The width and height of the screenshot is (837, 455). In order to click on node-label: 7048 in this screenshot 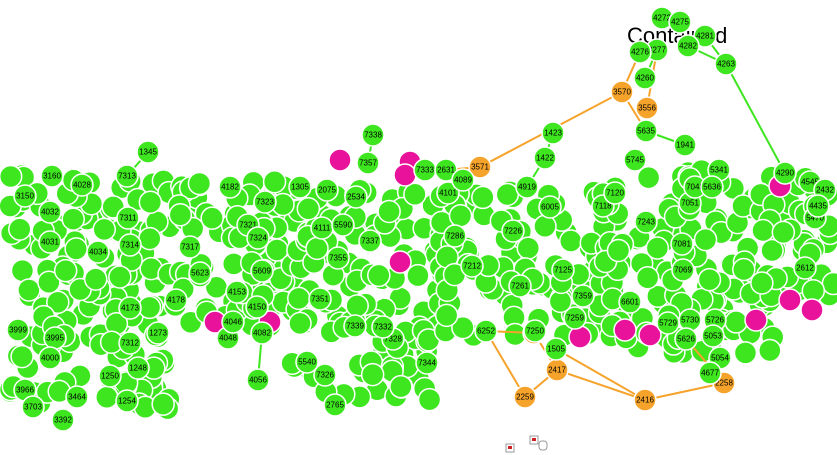, I will do `click(695, 187)`.